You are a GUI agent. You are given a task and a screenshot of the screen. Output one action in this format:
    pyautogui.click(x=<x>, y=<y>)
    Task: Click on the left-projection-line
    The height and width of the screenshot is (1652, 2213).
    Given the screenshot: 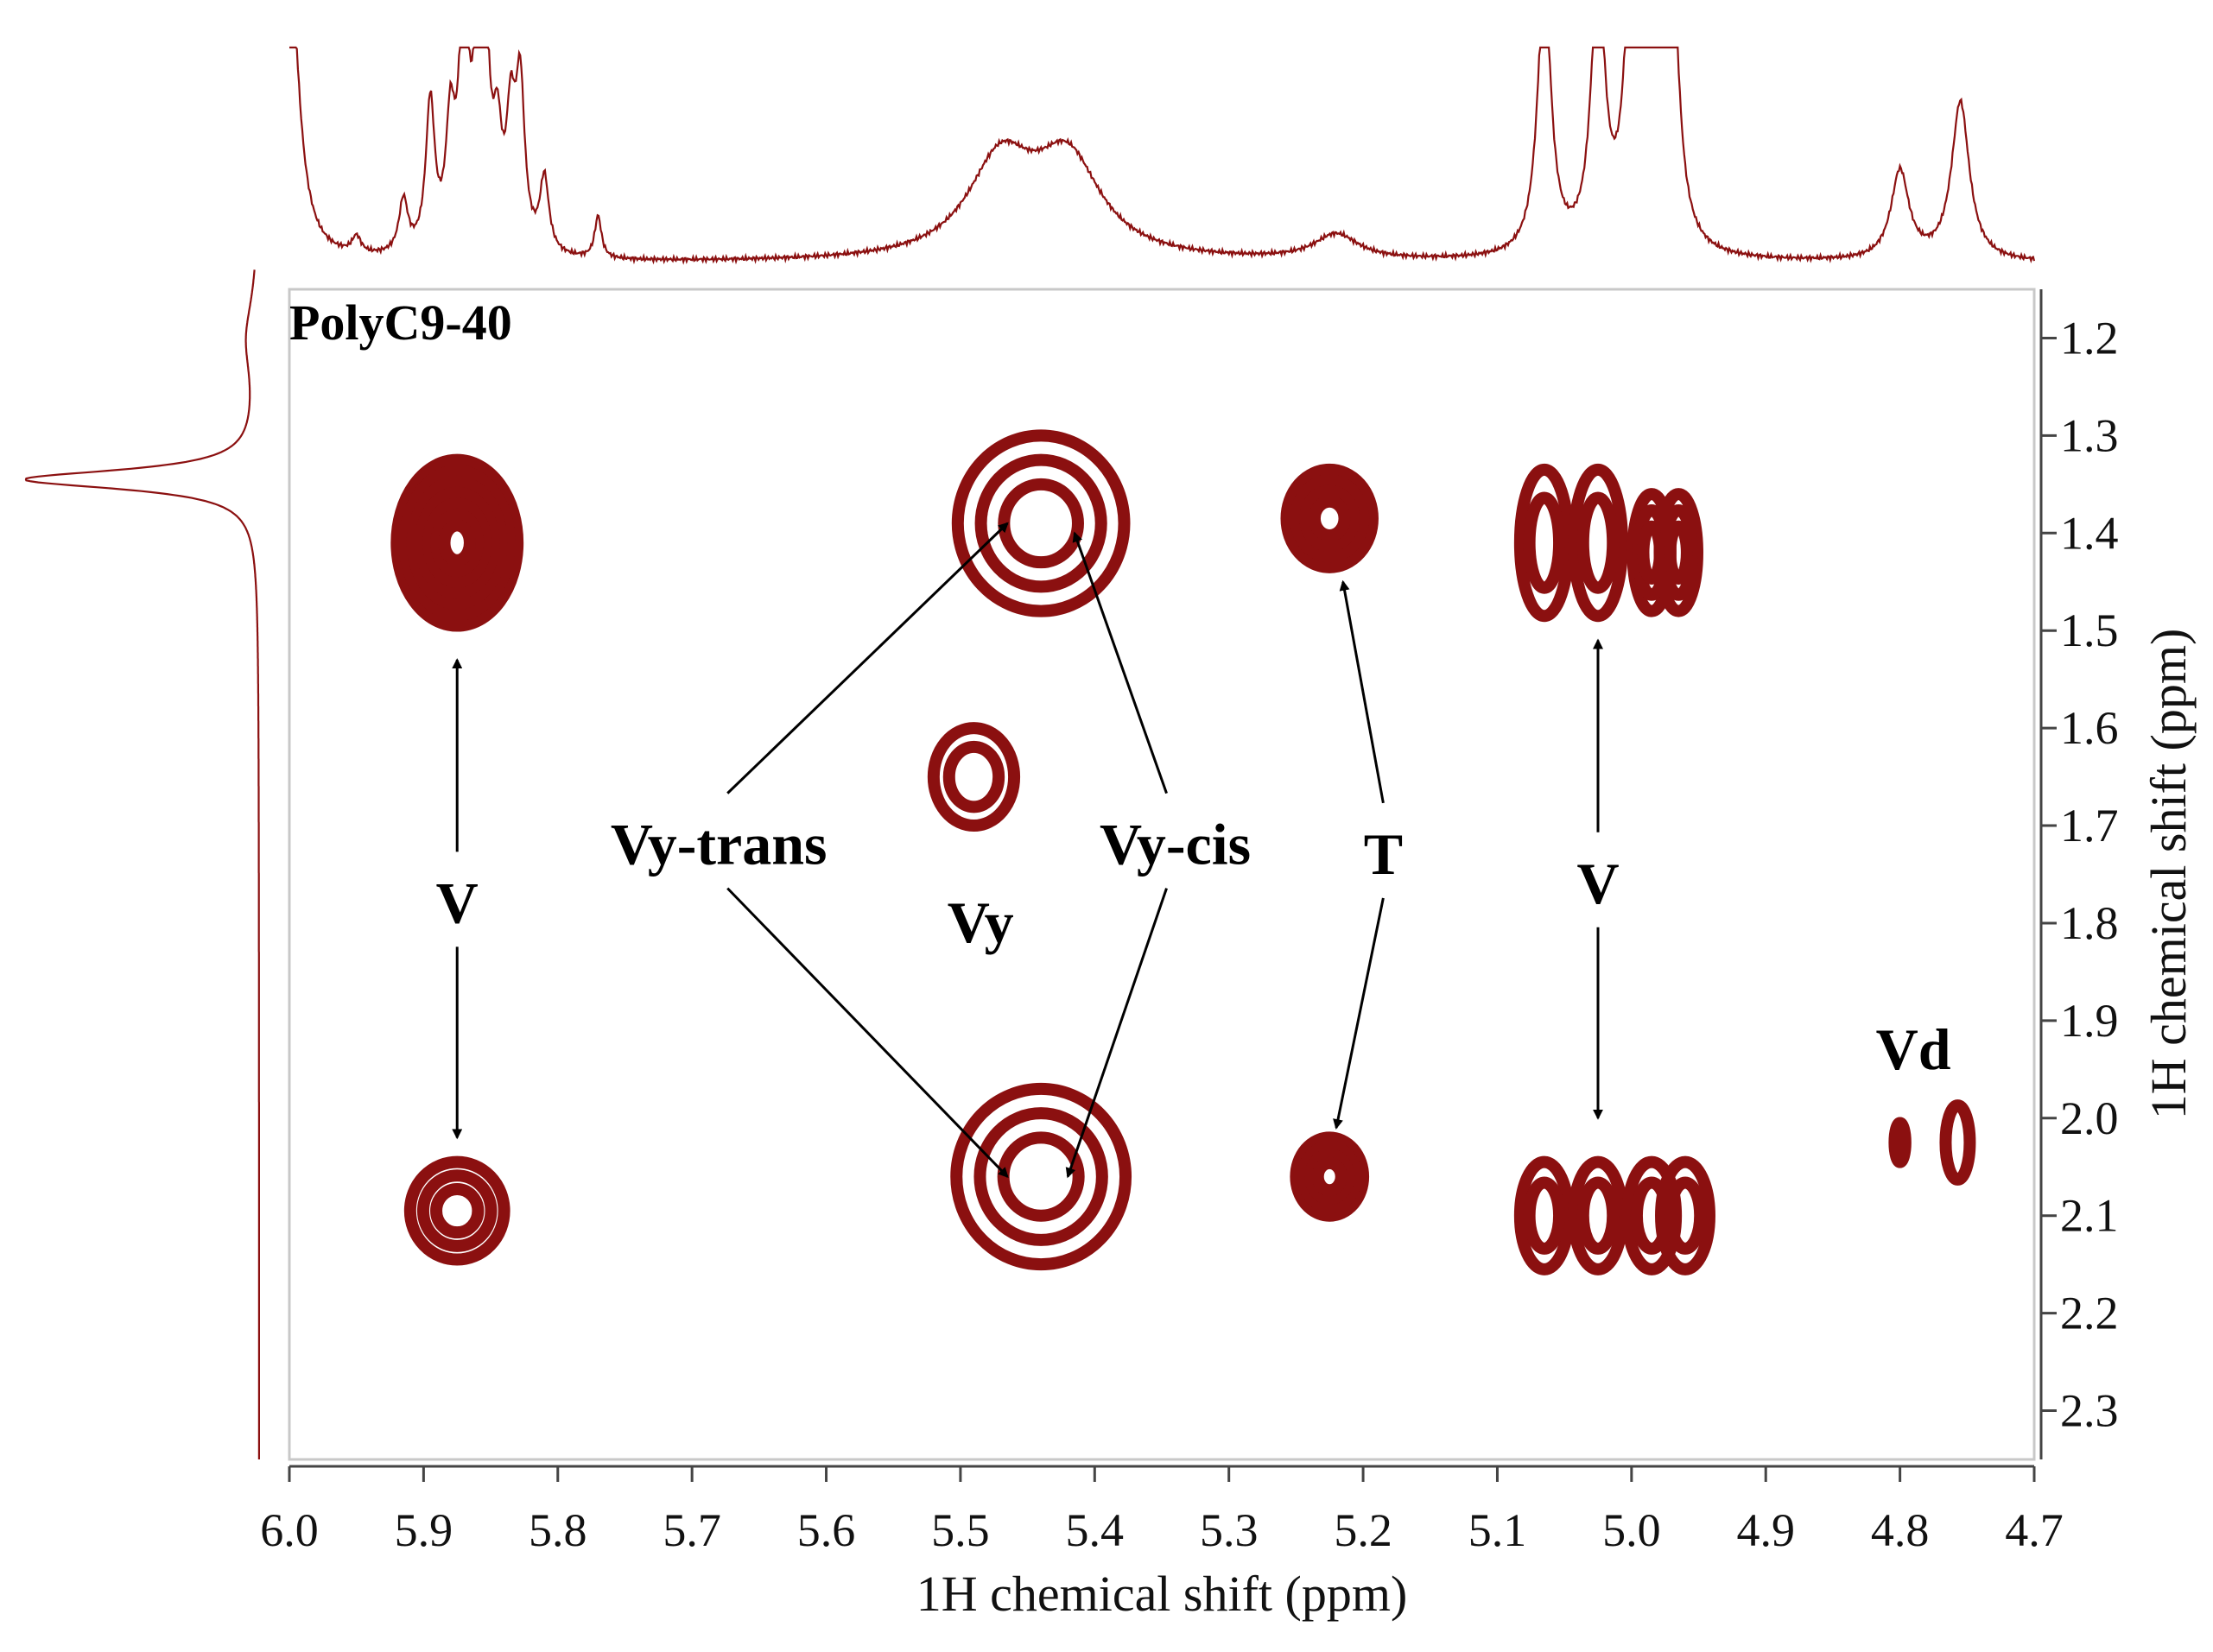 What is the action you would take?
    pyautogui.click(x=142, y=864)
    